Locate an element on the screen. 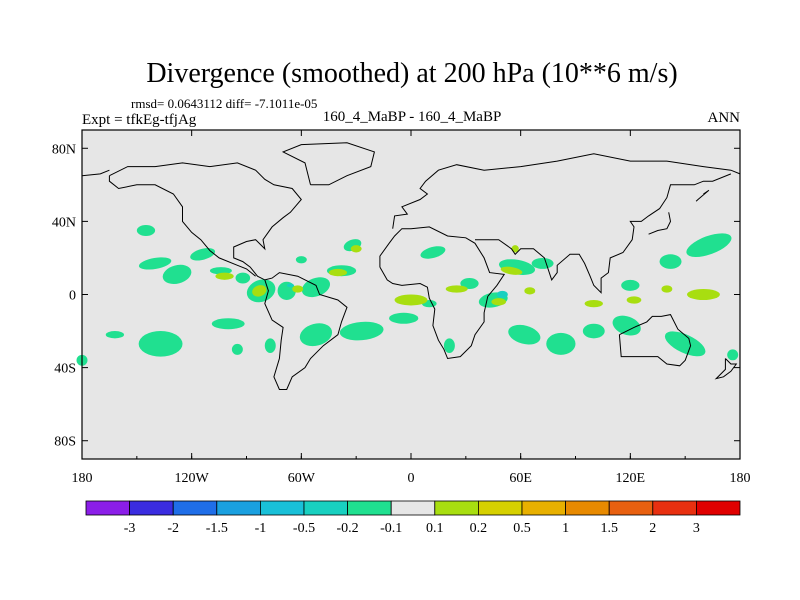 The width and height of the screenshot is (800, 600). x-tick-label: 120W is located at coordinates (192, 478).